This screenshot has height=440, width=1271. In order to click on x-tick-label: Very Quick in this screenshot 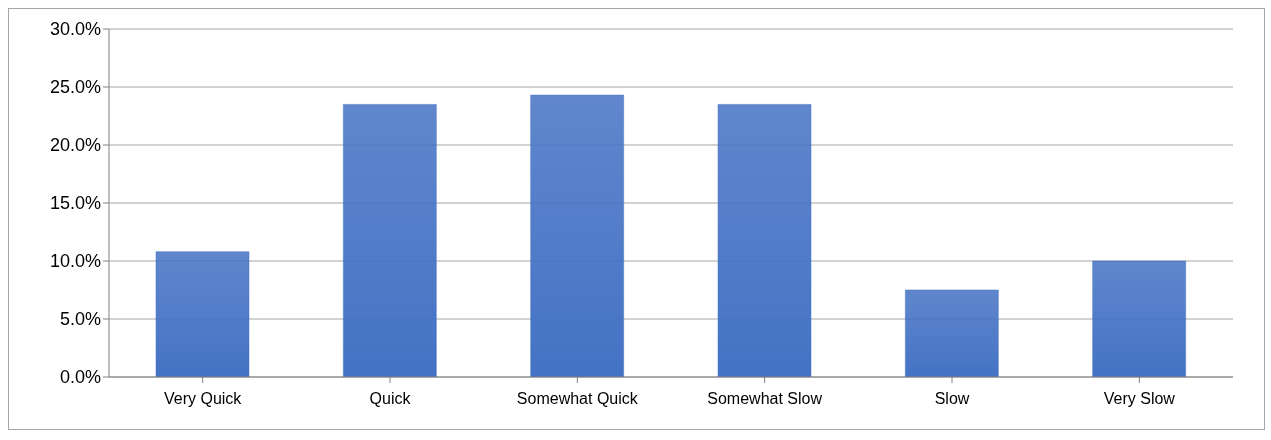, I will do `click(203, 399)`.